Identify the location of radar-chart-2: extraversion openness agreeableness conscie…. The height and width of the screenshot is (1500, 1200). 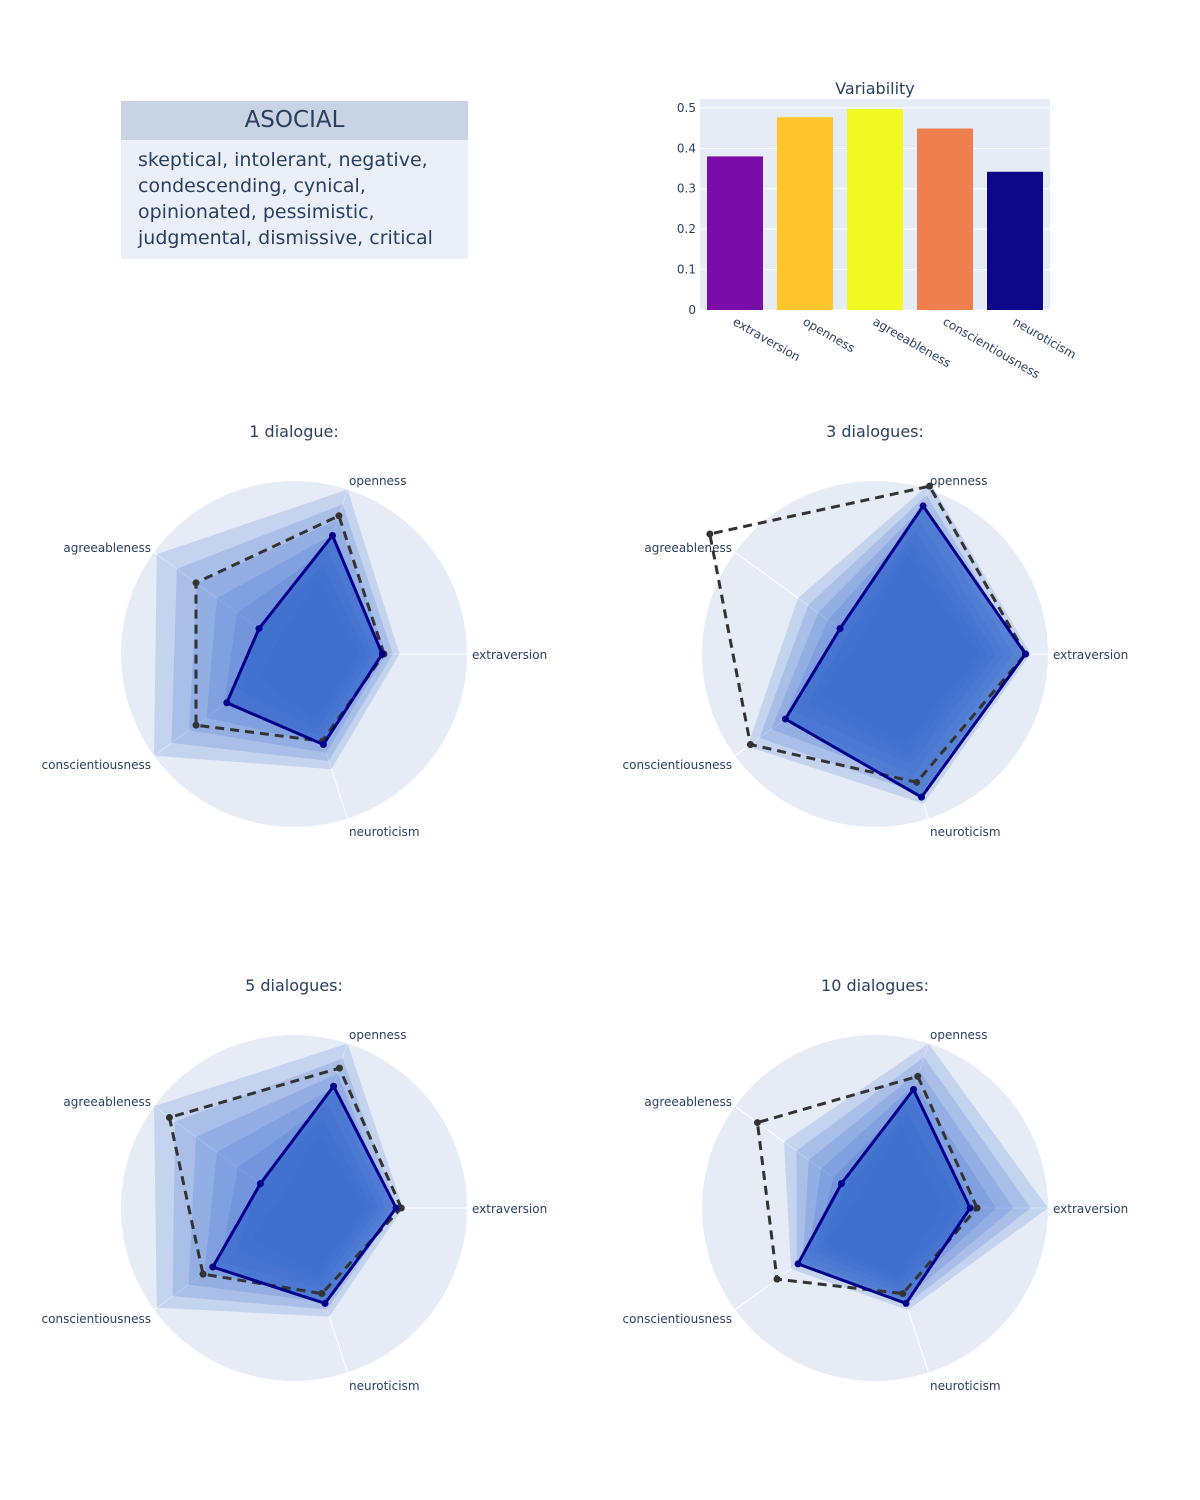
(876, 630).